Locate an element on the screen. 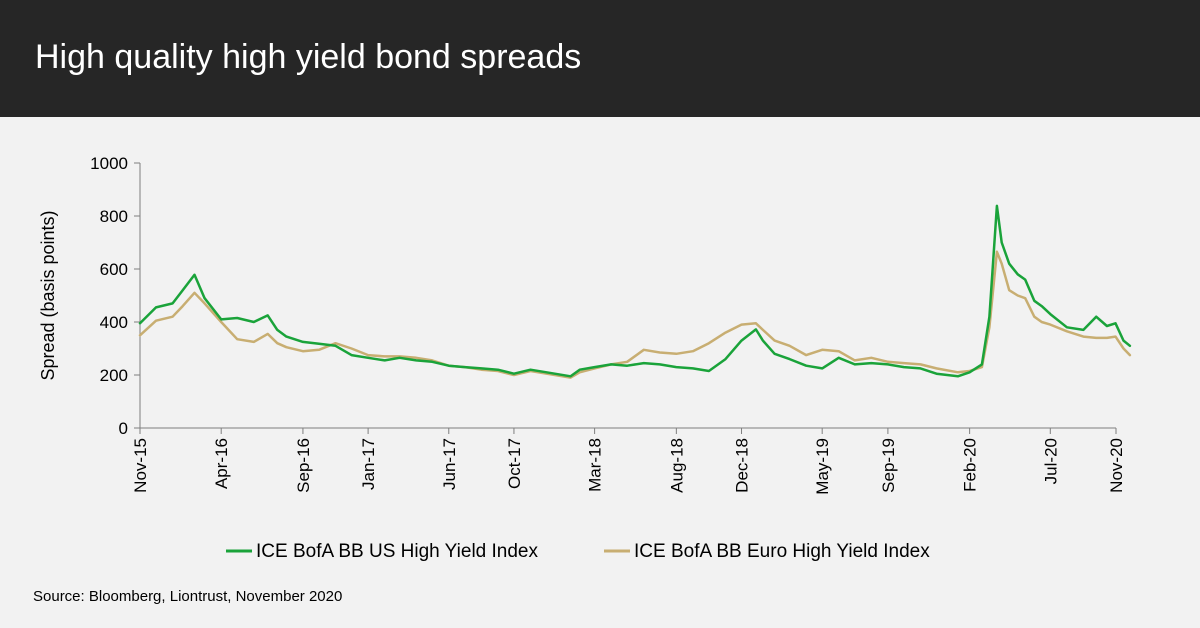 The height and width of the screenshot is (628, 1200). x-tick-label: May-19 is located at coordinates (822, 466).